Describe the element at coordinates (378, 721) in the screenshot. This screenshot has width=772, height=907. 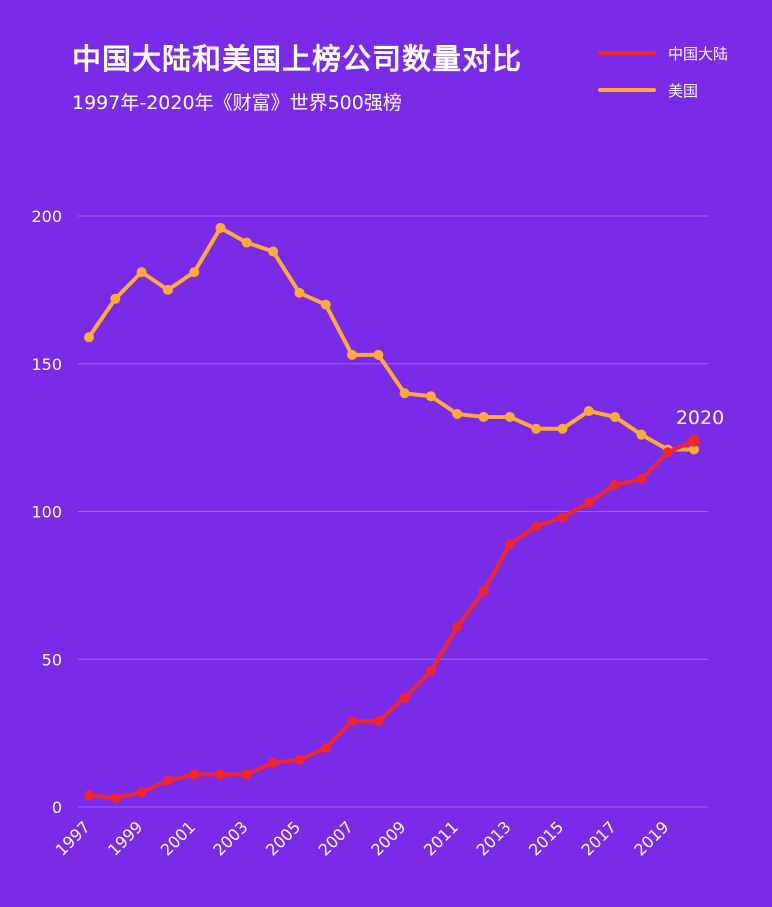
I see `point-china-2008` at that location.